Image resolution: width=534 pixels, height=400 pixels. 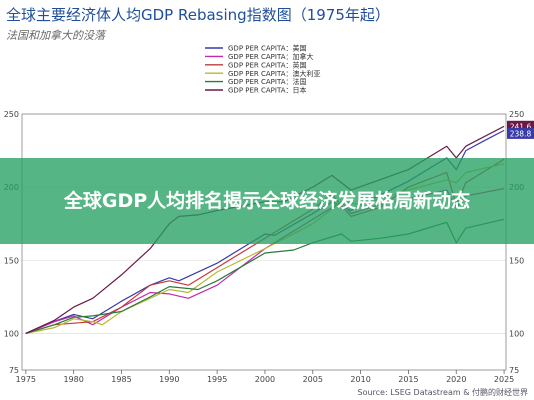 What do you see at coordinates (55, 35) in the screenshot?
I see `chart-subtitle: 法国和加拿大的没落` at bounding box center [55, 35].